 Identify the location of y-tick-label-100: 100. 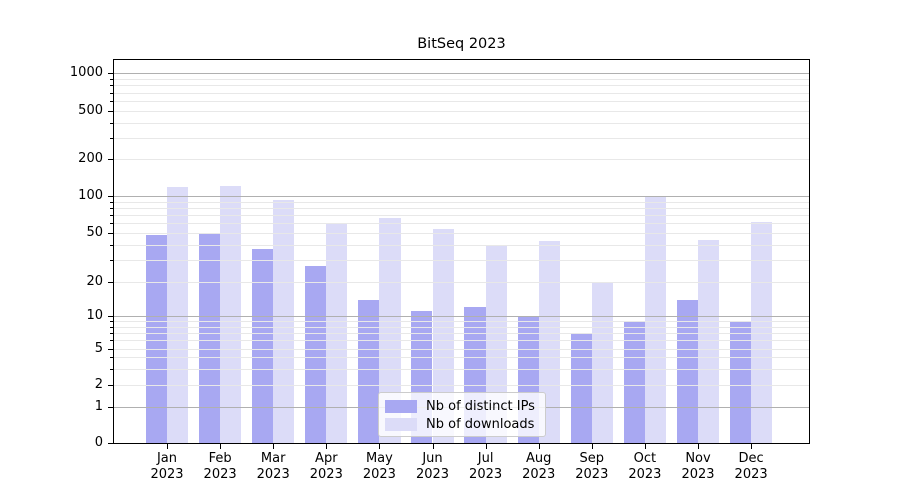
(90, 195).